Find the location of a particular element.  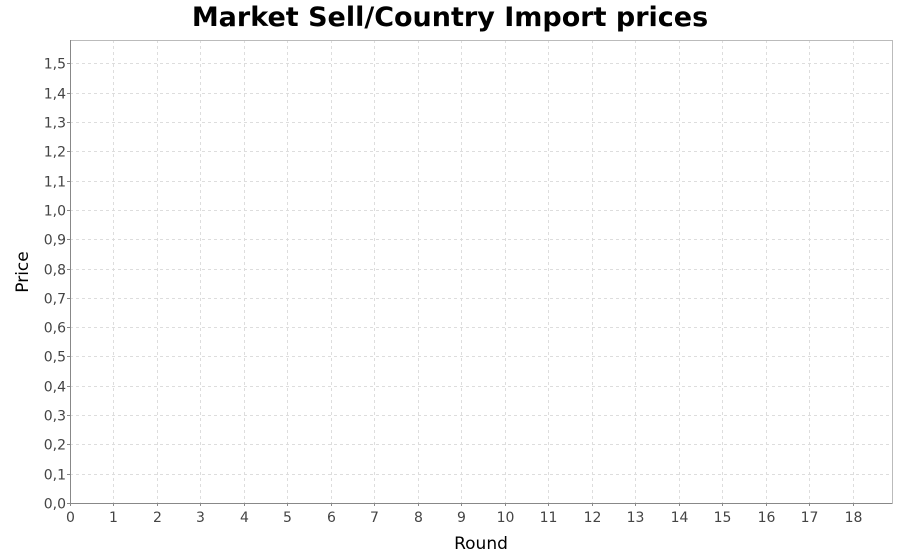

x-tick-label: 9 is located at coordinates (461, 518).